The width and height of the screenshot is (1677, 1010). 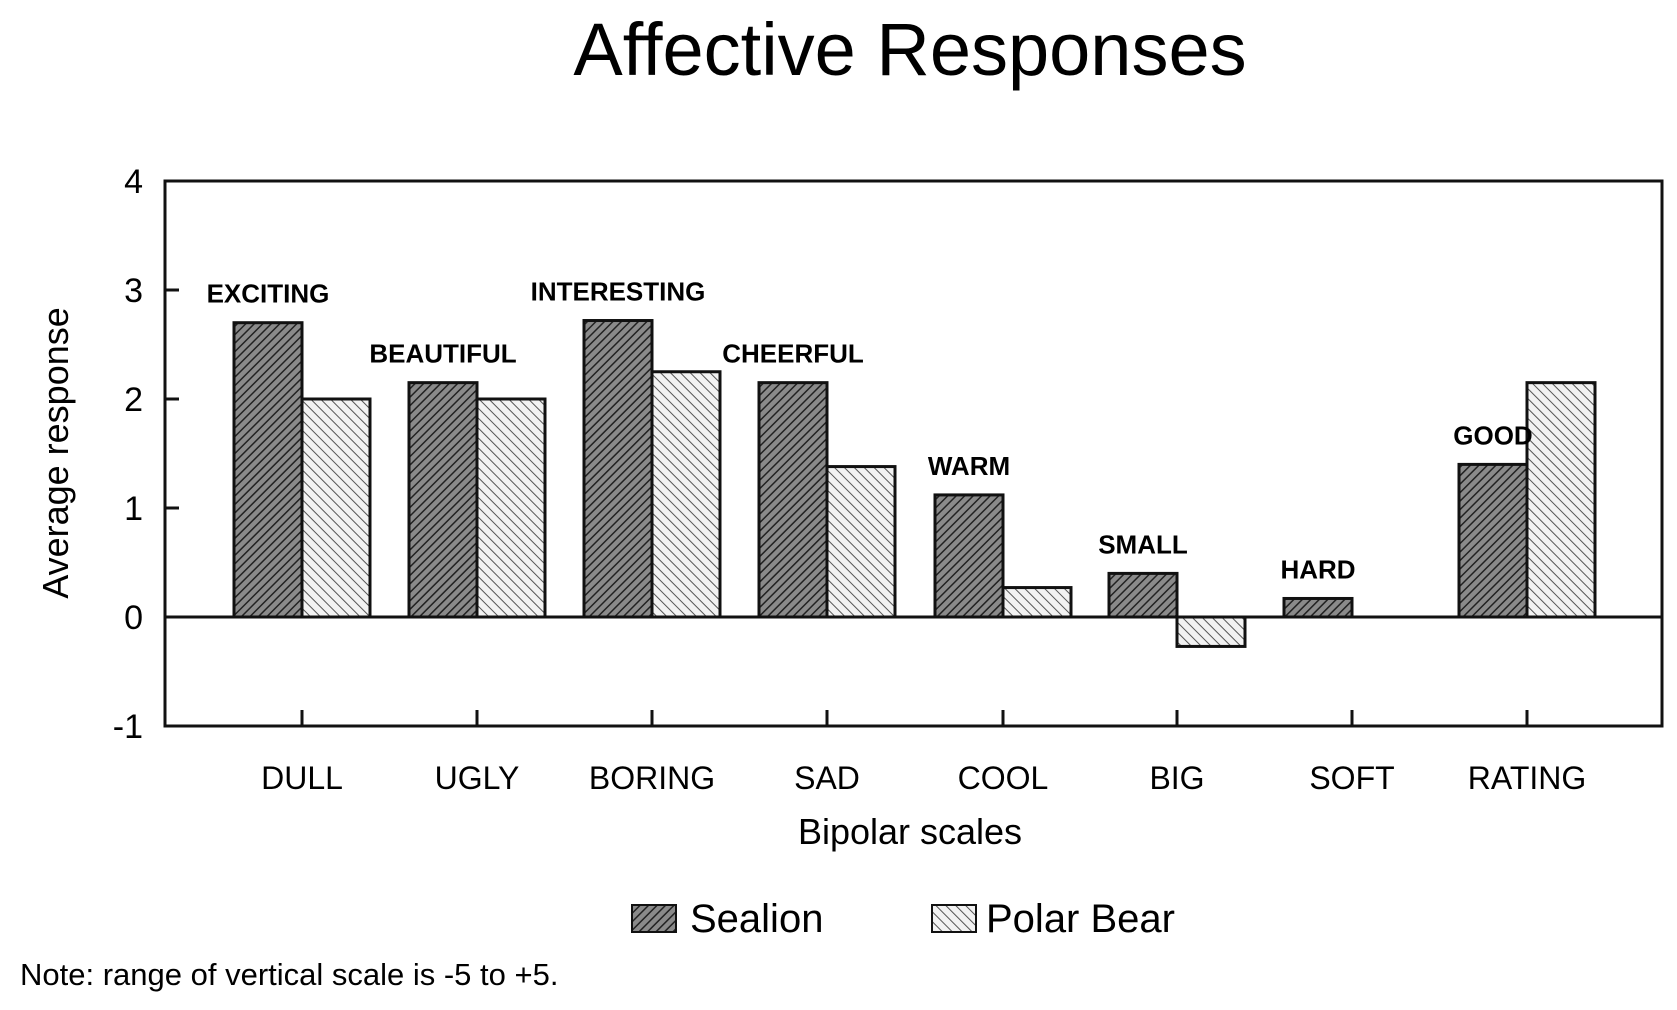 What do you see at coordinates (793, 500) in the screenshot?
I see `bar-sealion-sad` at bounding box center [793, 500].